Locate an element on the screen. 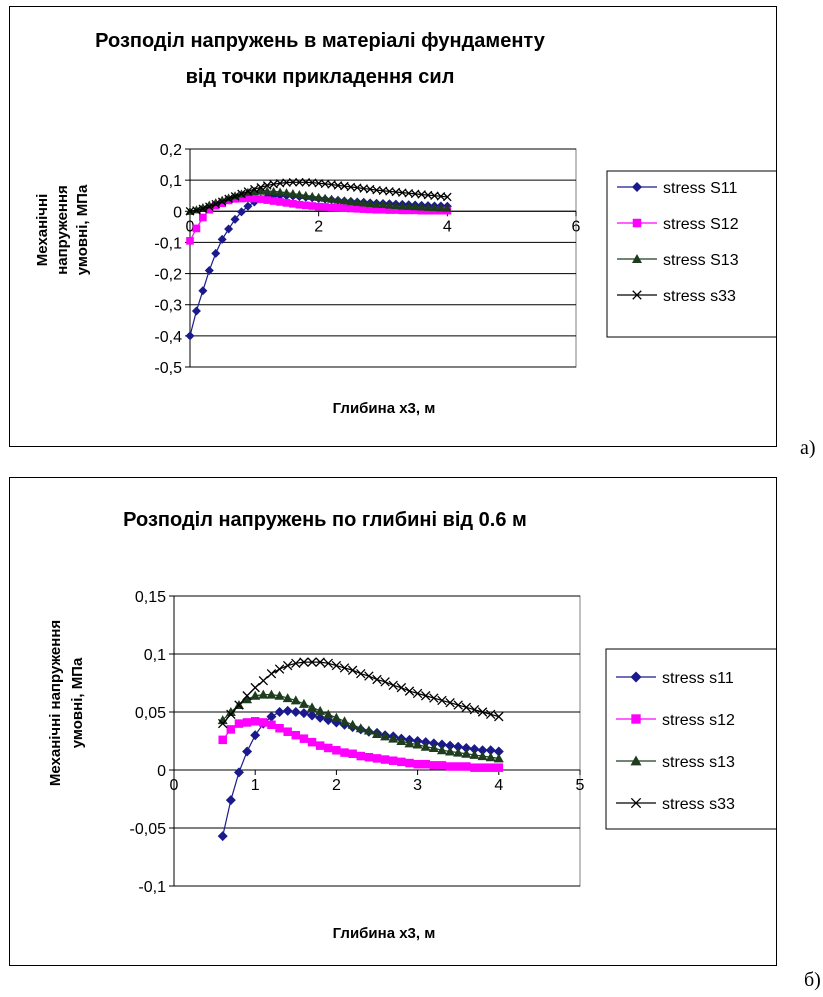 The width and height of the screenshot is (823, 997). chart-a-ytick-label: 0,1 is located at coordinates (171, 181).